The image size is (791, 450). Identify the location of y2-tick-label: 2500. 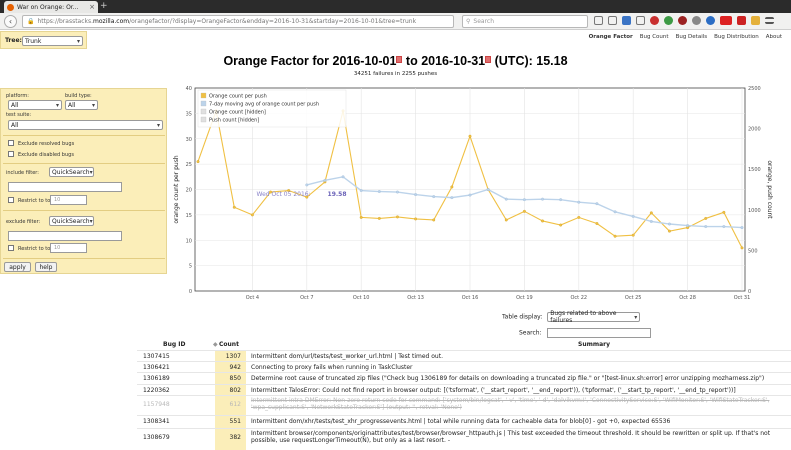
(754, 89).